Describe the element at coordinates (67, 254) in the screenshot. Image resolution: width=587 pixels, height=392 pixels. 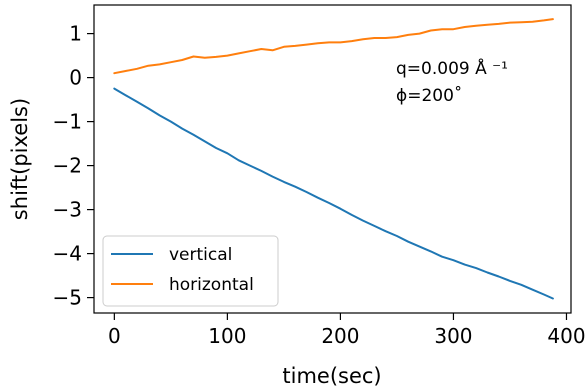
I see `y-tick-label: −4` at that location.